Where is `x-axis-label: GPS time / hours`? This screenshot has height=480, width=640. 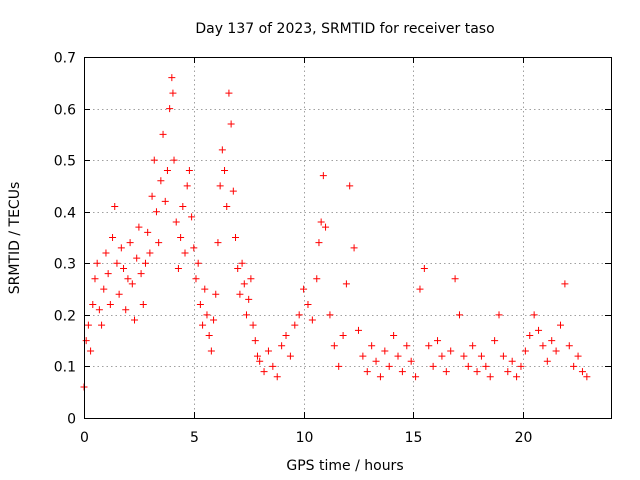 x-axis-label: GPS time / hours is located at coordinates (344, 466).